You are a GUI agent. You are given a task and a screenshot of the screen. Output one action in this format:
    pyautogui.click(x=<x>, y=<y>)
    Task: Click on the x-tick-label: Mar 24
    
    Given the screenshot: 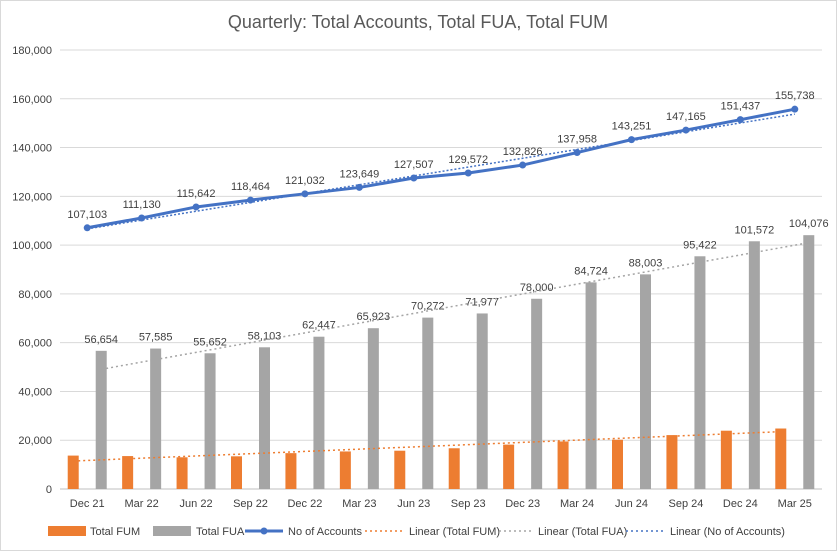 What is the action you would take?
    pyautogui.click(x=577, y=504)
    